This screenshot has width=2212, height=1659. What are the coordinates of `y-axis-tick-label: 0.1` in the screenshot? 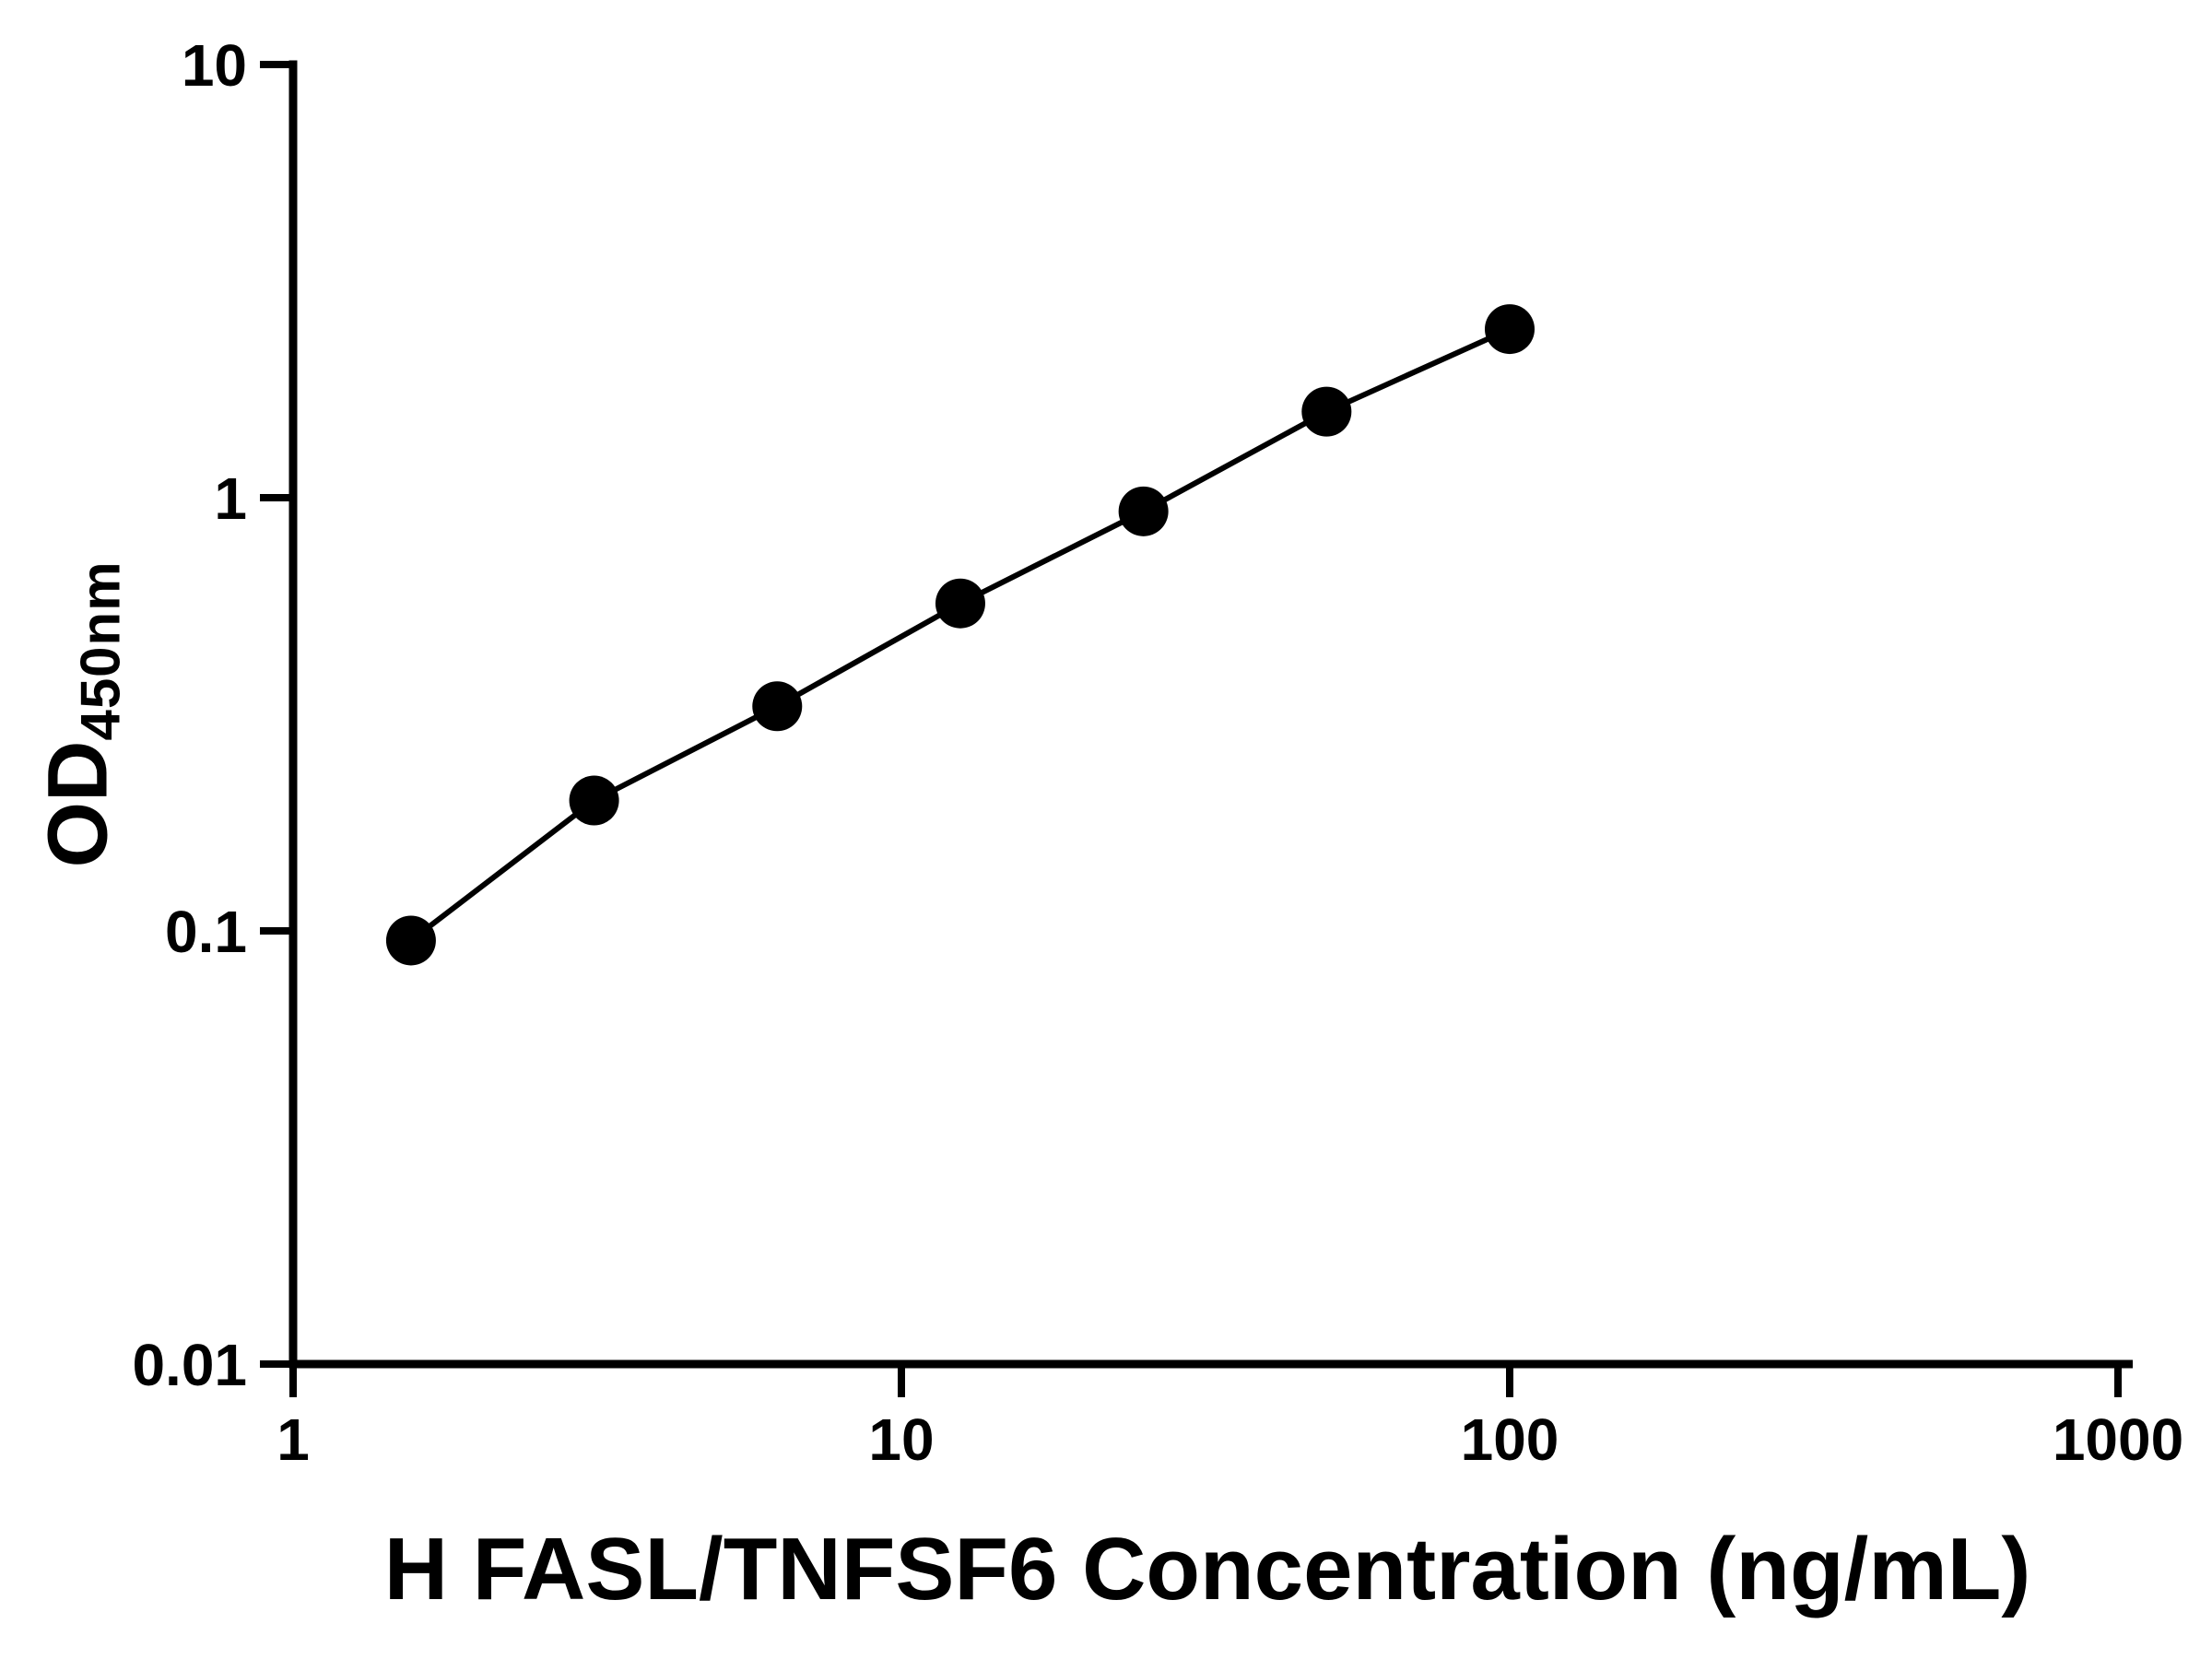 It's located at (206, 932).